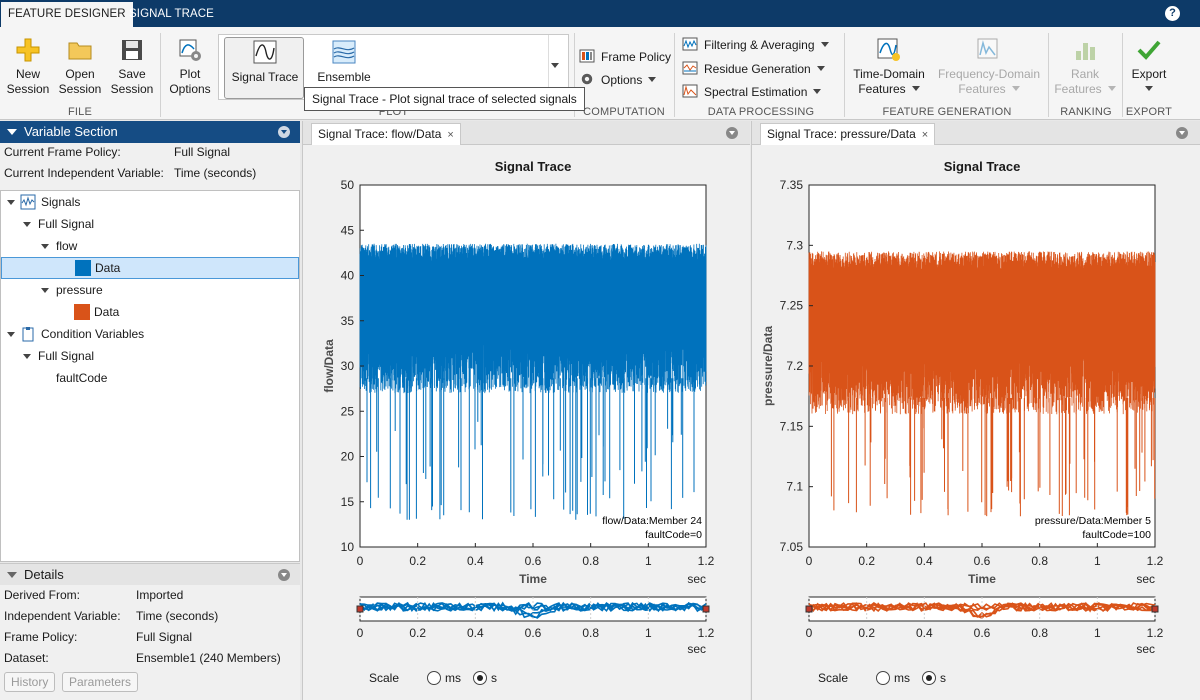  What do you see at coordinates (756, 92) in the screenshot?
I see `spectral-estimation-label: Spectral Estimation` at bounding box center [756, 92].